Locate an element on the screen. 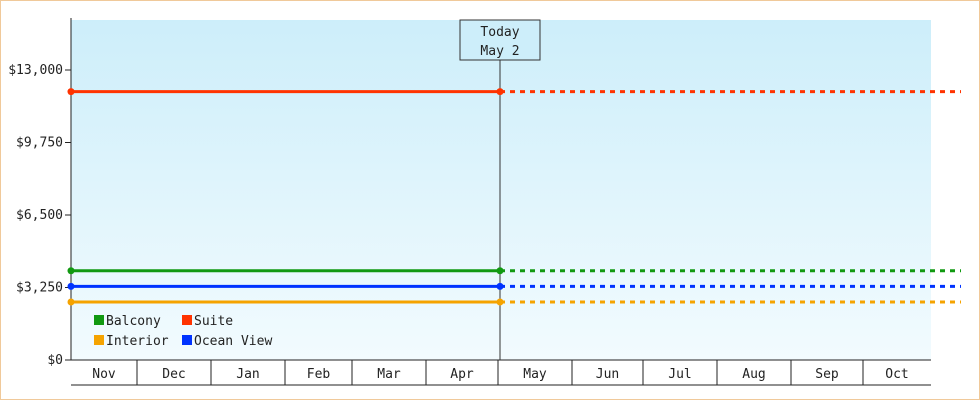 The height and width of the screenshot is (400, 980). y-tick-label: $6,500 is located at coordinates (39, 215).